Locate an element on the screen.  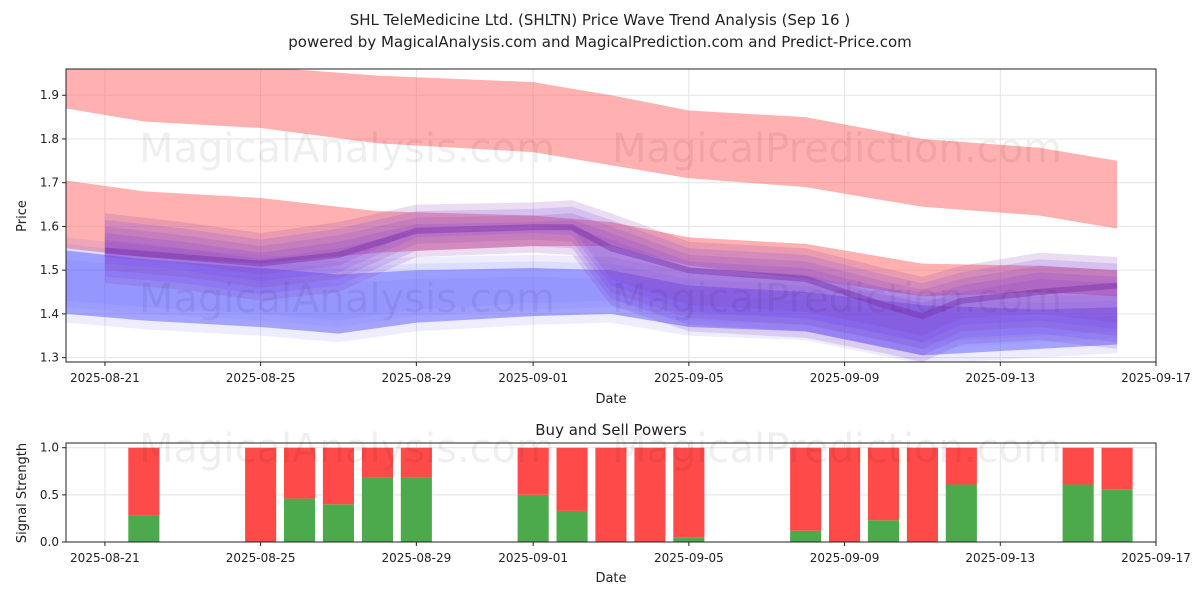
watermark-analysis: MagicalAnalysis.com is located at coordinates (347, 149).